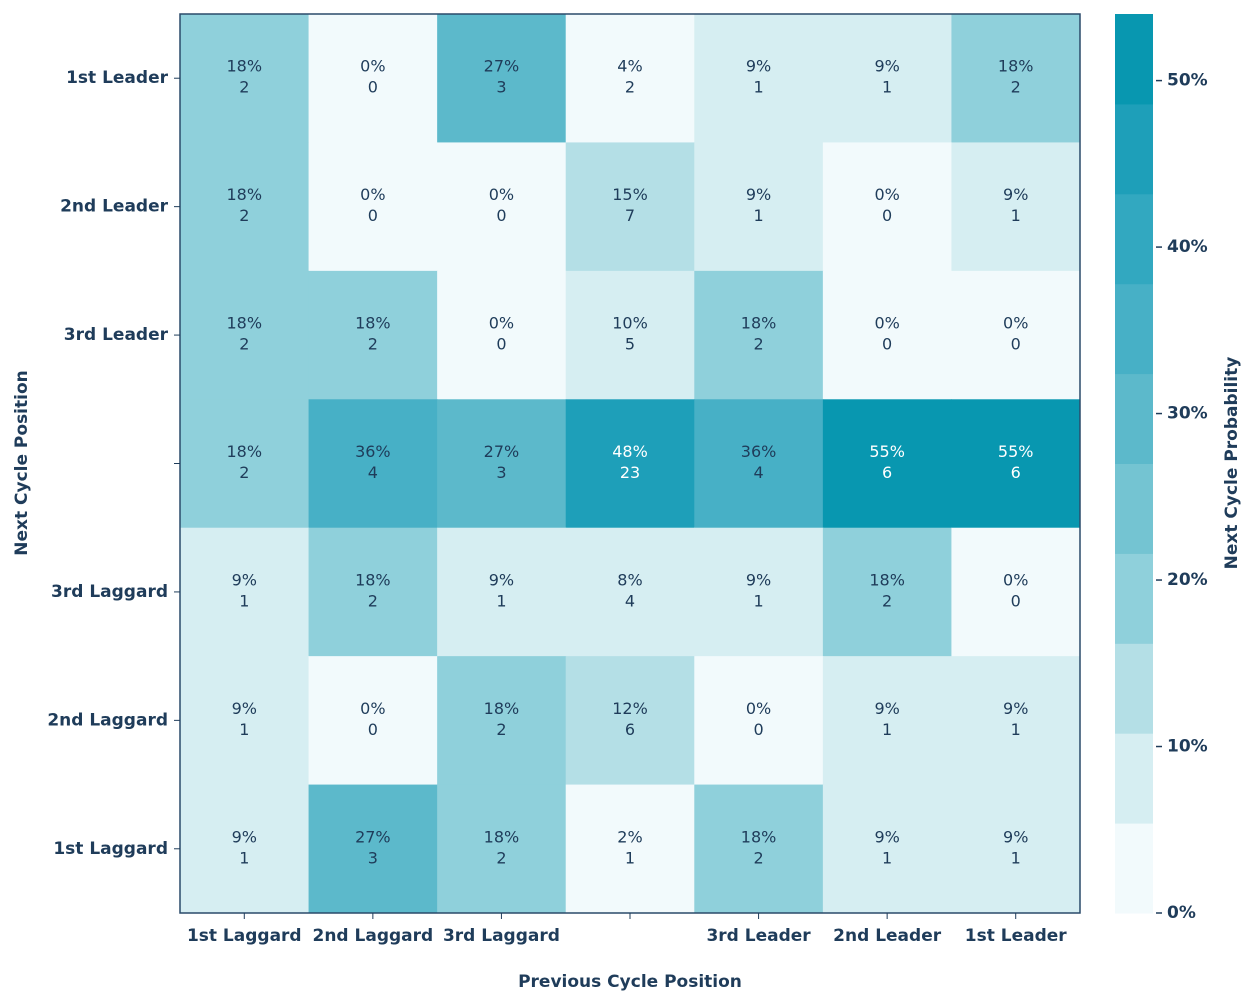 The image size is (1244, 992). Describe the element at coordinates (1187, 414) in the screenshot. I see `colorbar-tick-label: 30%` at that location.